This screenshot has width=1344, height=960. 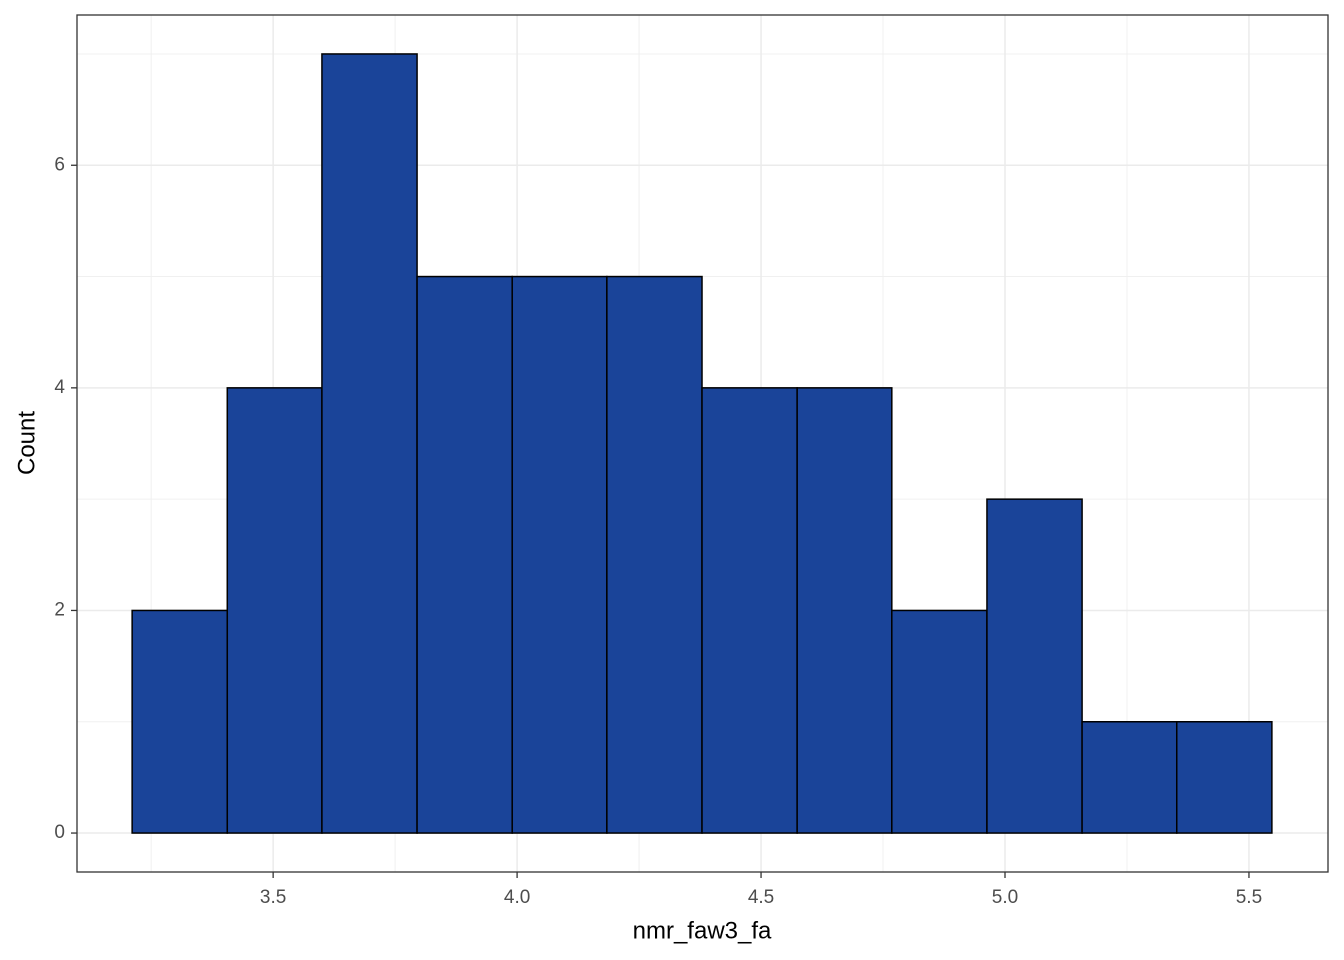 What do you see at coordinates (273, 897) in the screenshot?
I see `x-tick-label: 3.5` at bounding box center [273, 897].